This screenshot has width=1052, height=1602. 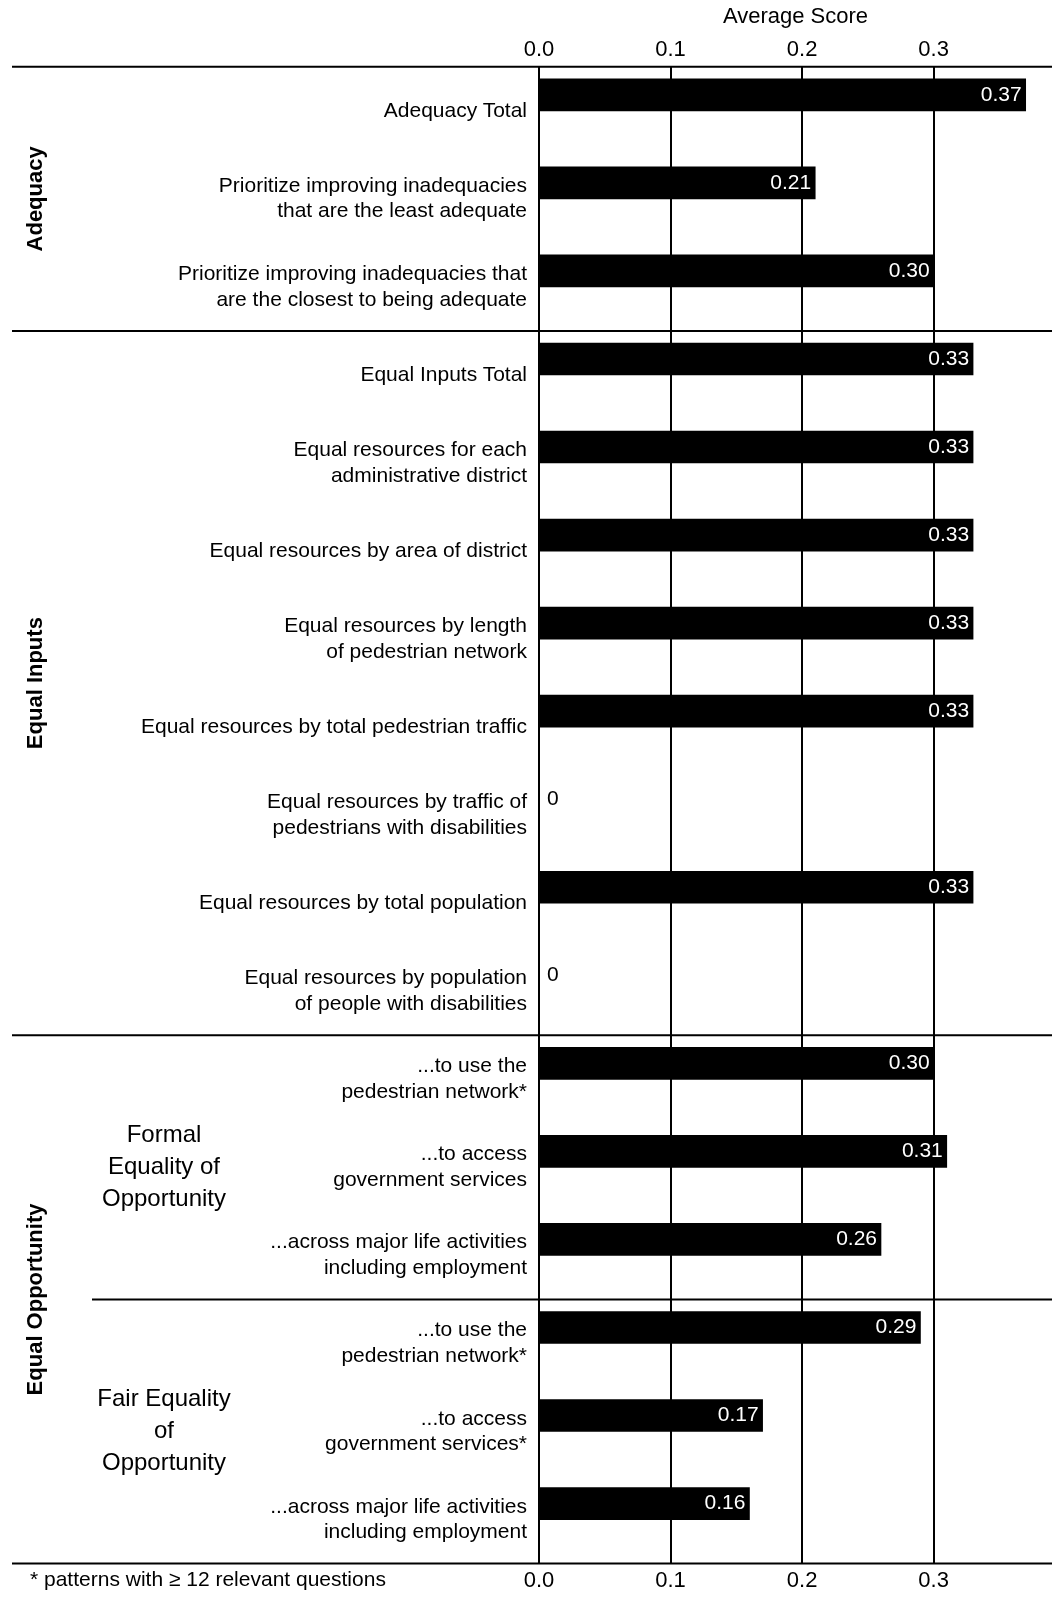 What do you see at coordinates (539, 1579) in the screenshot?
I see `x2-tick-label: 0.0` at bounding box center [539, 1579].